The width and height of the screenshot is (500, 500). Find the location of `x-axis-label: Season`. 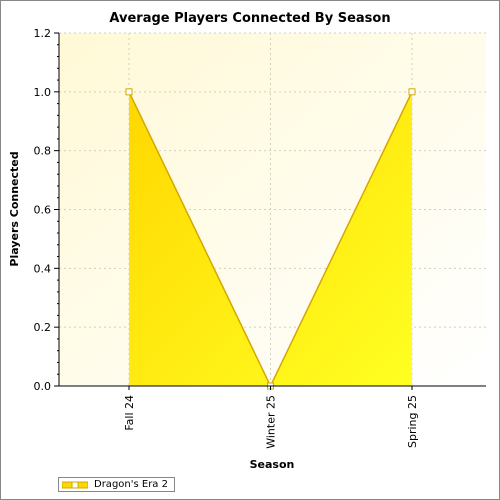

x-axis-label: Season is located at coordinates (272, 464).